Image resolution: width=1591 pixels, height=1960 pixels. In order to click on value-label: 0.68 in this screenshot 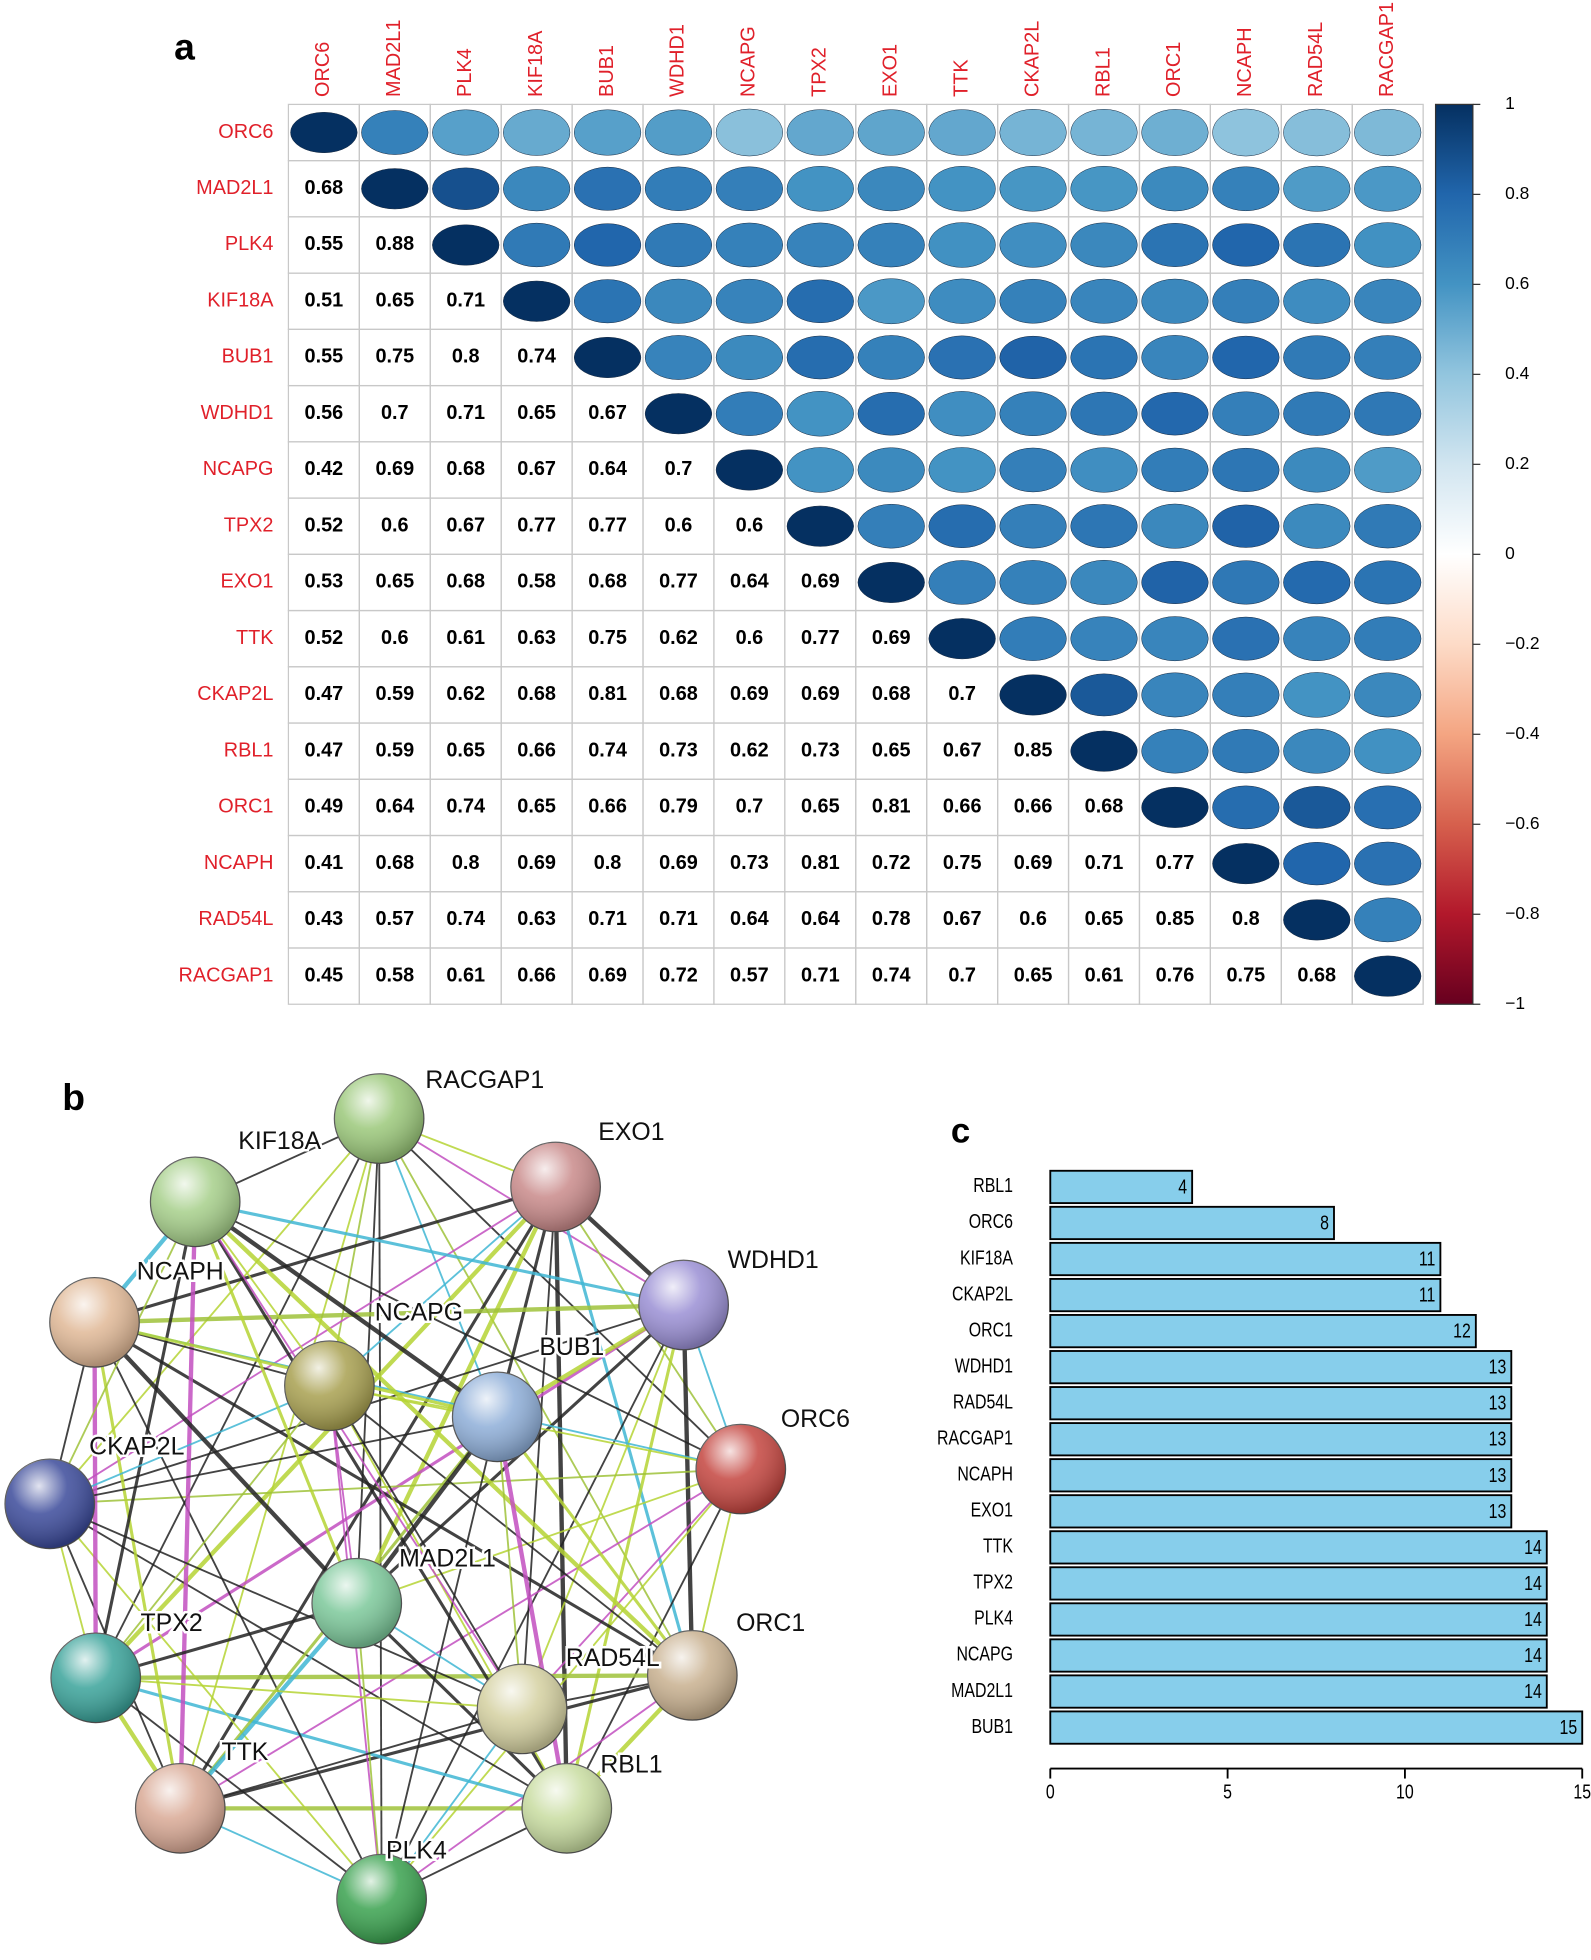, I will do `click(324, 188)`.